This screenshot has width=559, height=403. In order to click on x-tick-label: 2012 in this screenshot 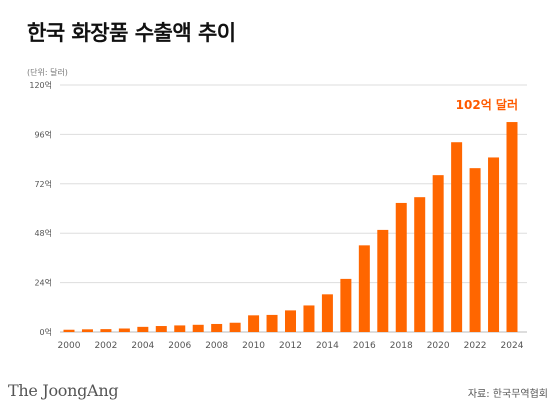, I will do `click(290, 346)`.